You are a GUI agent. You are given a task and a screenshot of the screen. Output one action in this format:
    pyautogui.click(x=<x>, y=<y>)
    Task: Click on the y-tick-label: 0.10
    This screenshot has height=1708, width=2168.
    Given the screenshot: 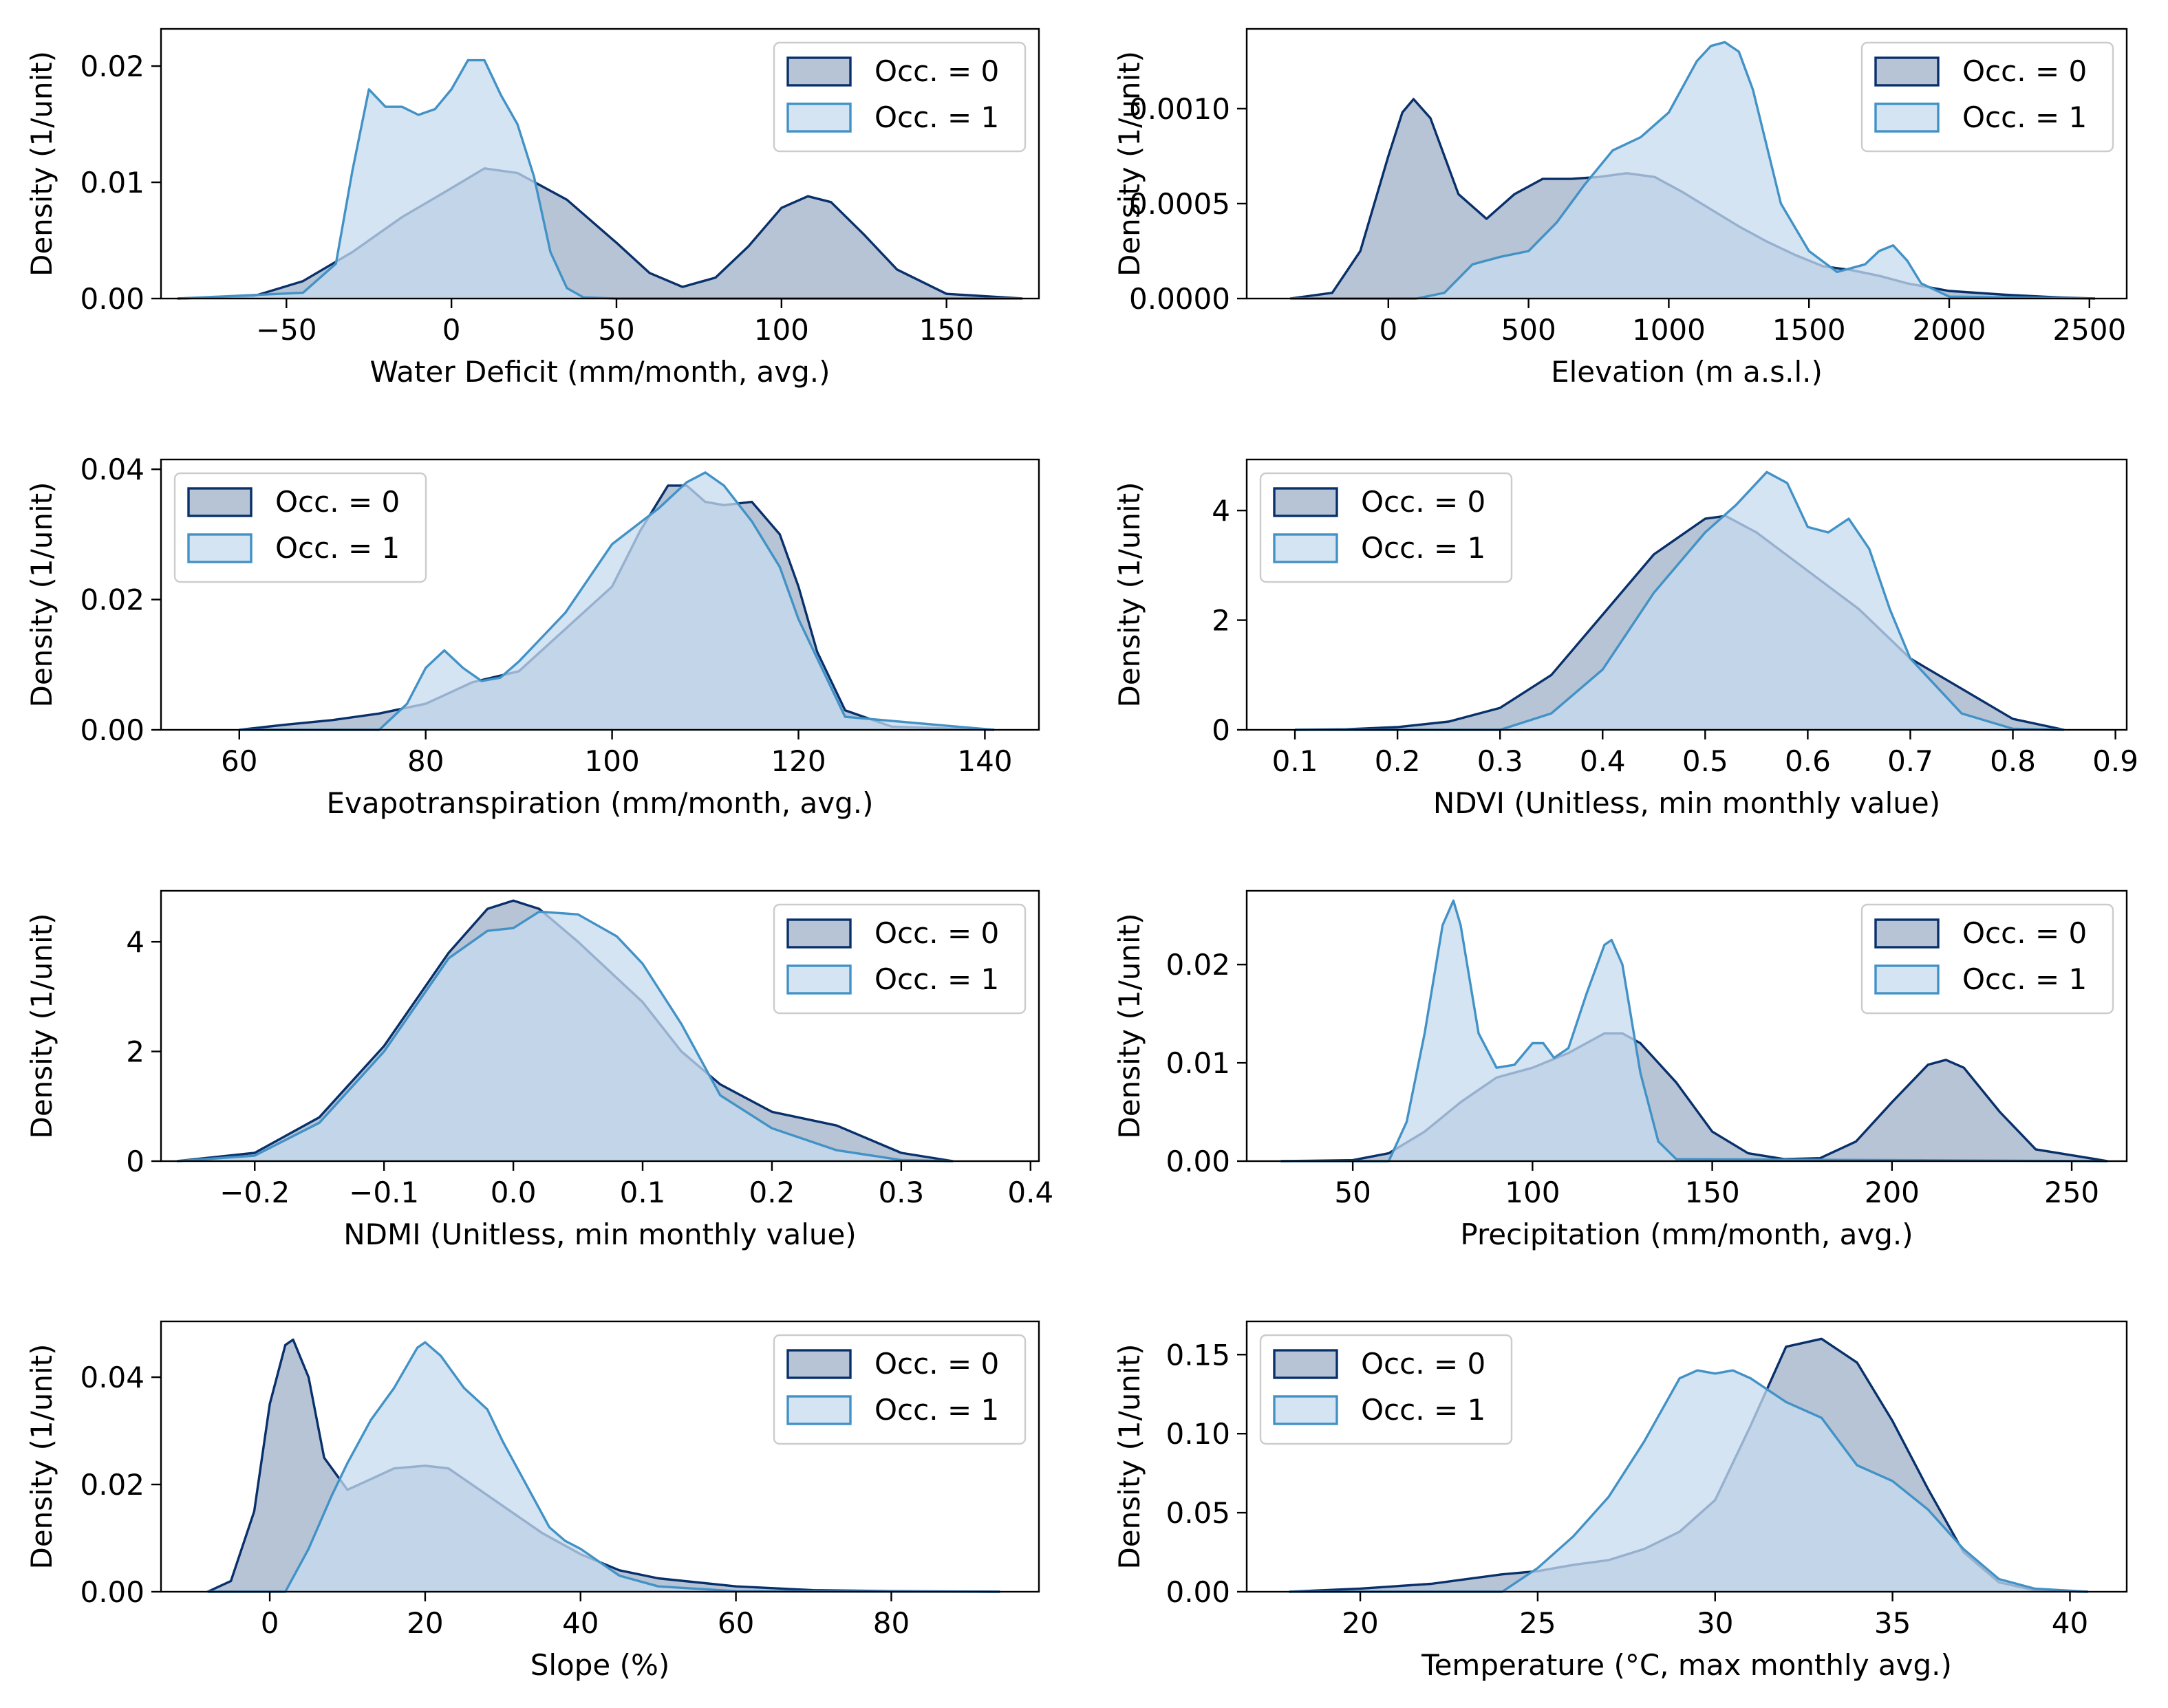 What is the action you would take?
    pyautogui.click(x=1198, y=1434)
    